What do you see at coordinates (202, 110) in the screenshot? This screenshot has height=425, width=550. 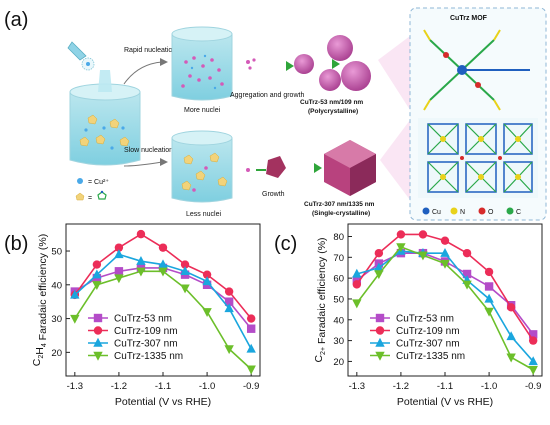 I see `more-nuclei-label: More nuclei` at bounding box center [202, 110].